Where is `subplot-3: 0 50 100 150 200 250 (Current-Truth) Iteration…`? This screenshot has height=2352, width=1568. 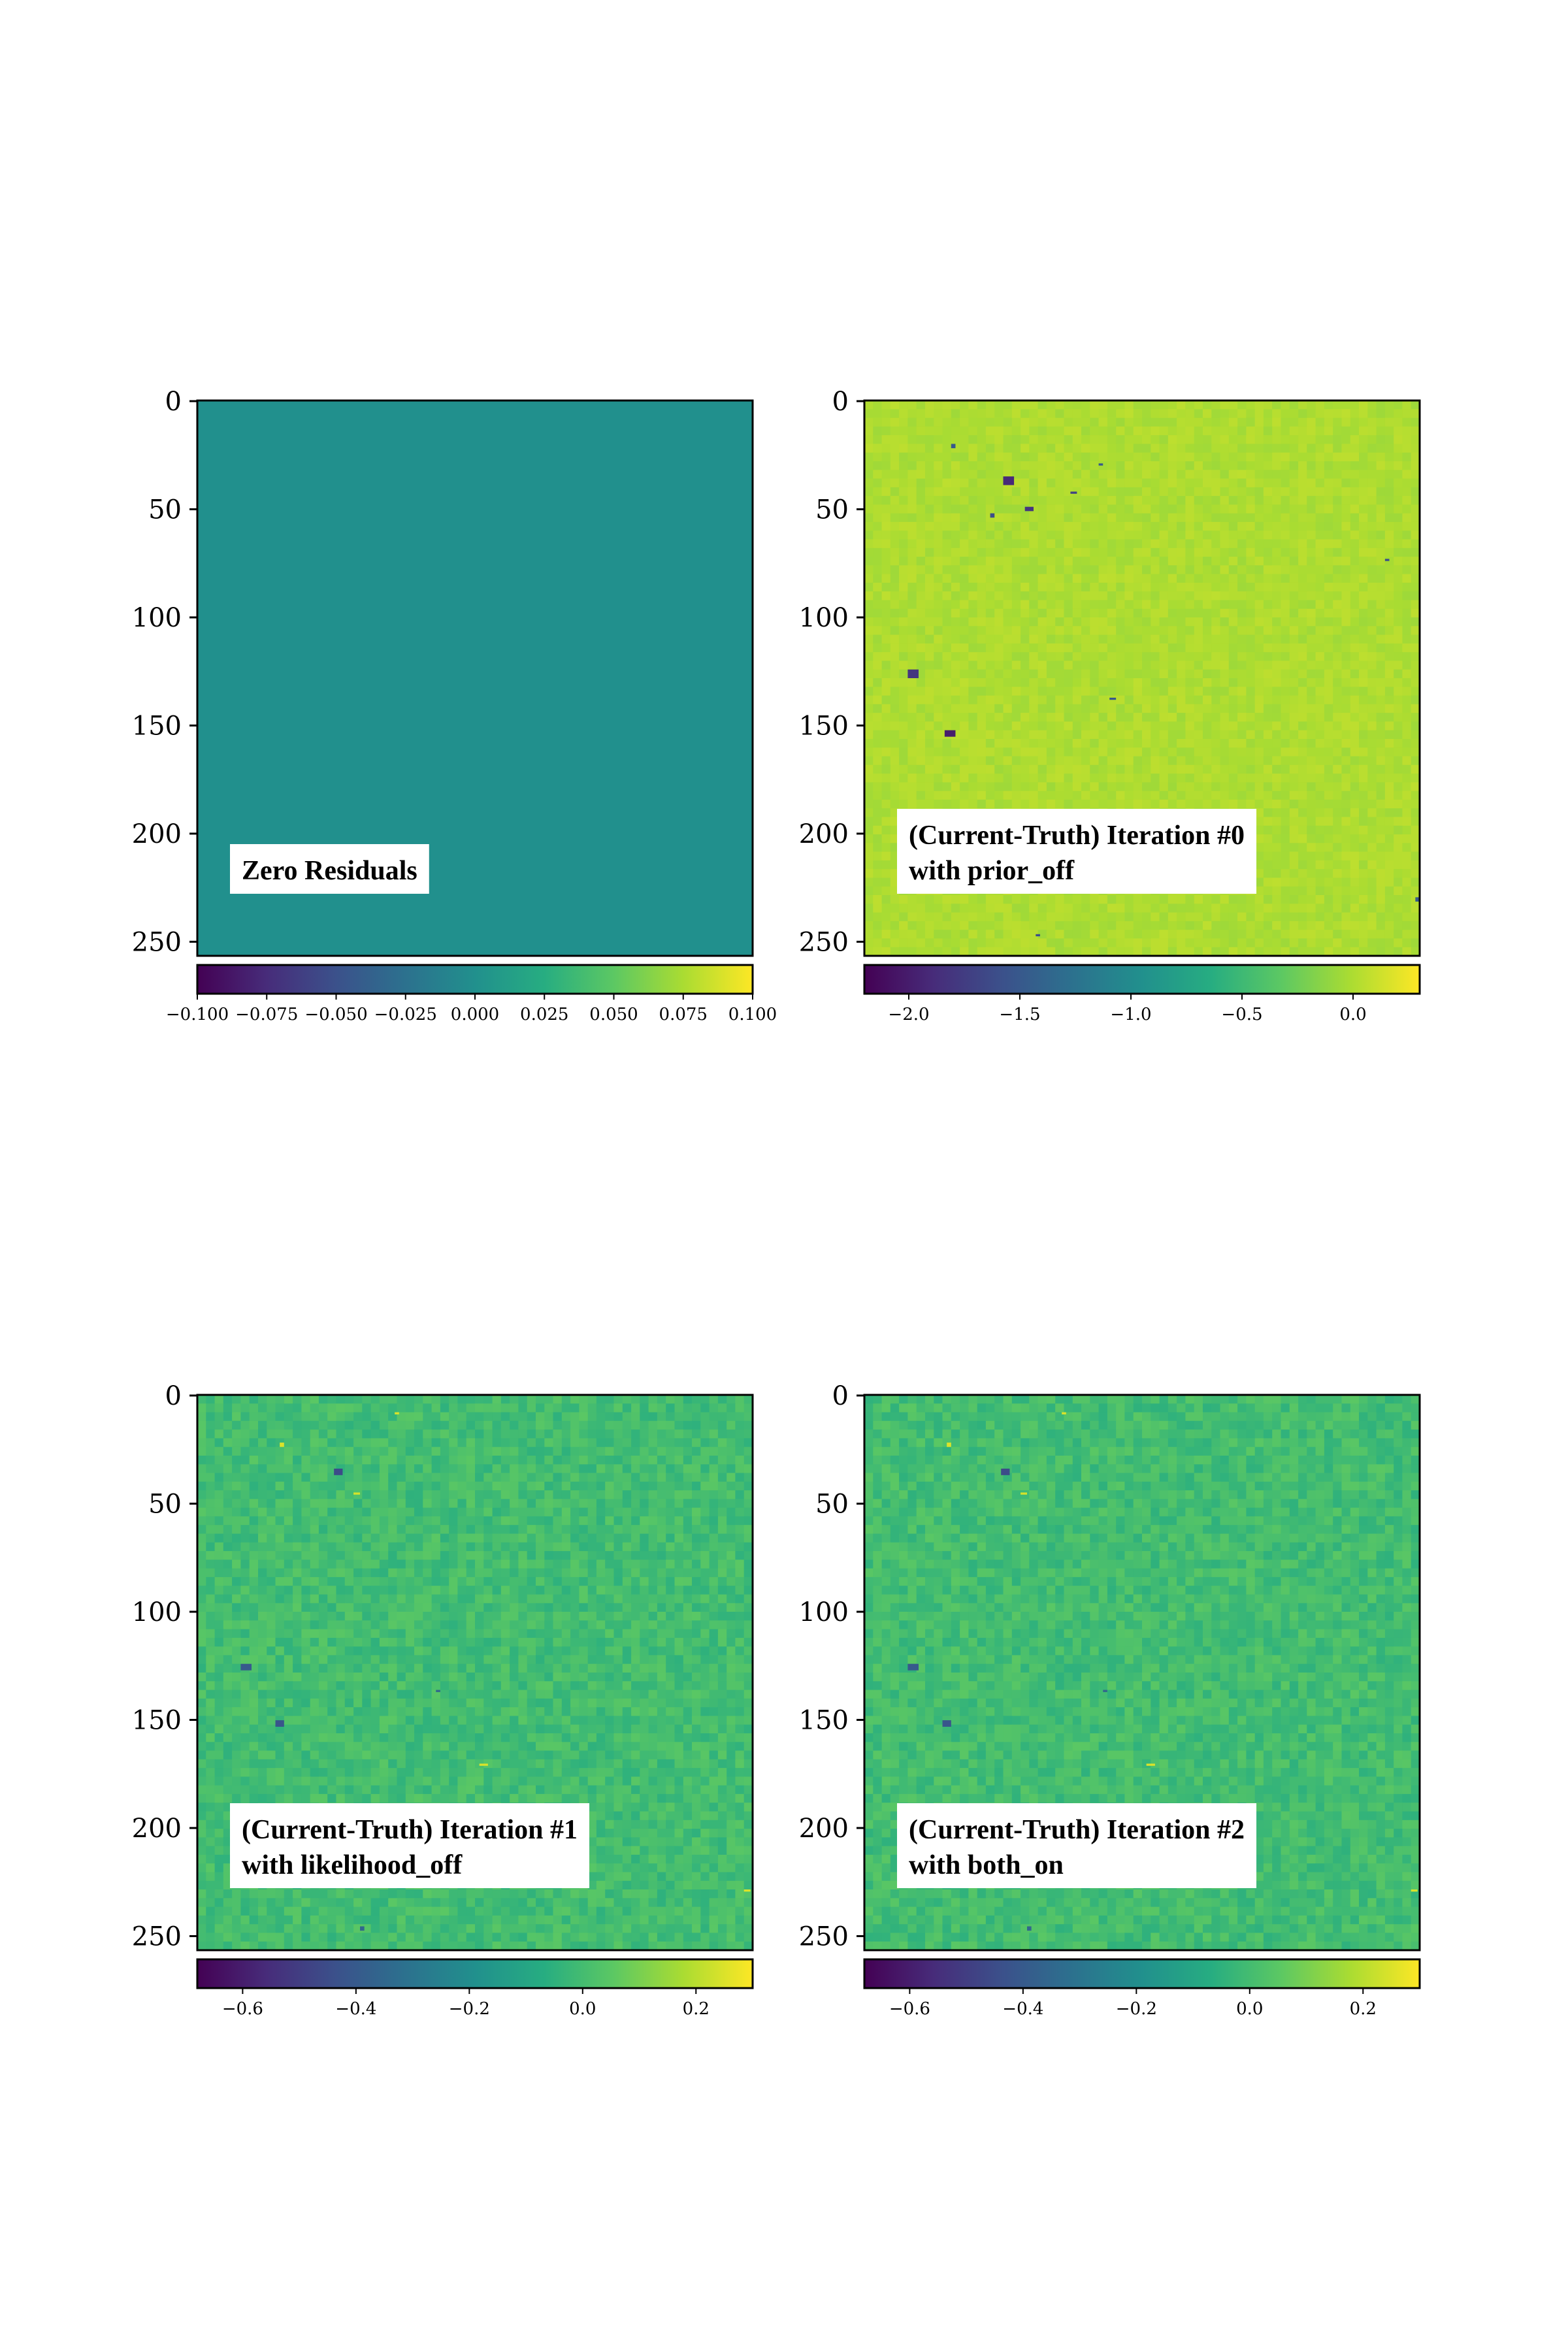 subplot-3: 0 50 100 150 200 250 (Current-Truth) Iteration… is located at coordinates (443, 1700).